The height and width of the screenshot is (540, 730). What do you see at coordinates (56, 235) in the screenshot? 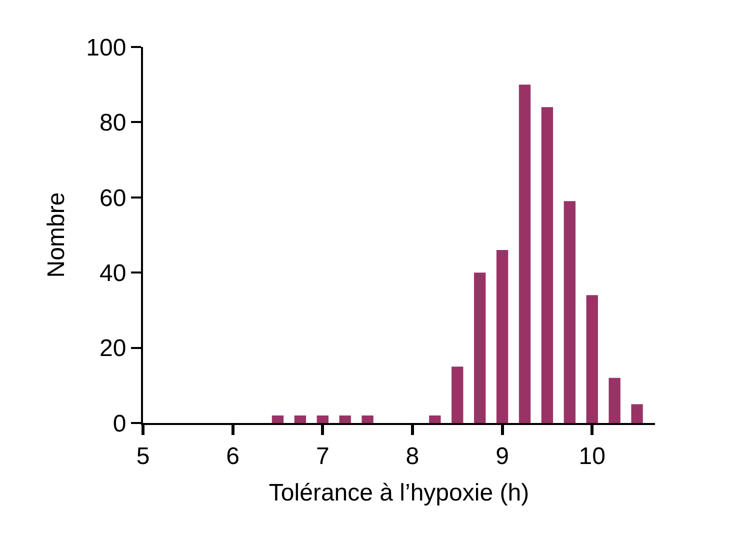
I see `y-axis-title: Nombre` at bounding box center [56, 235].